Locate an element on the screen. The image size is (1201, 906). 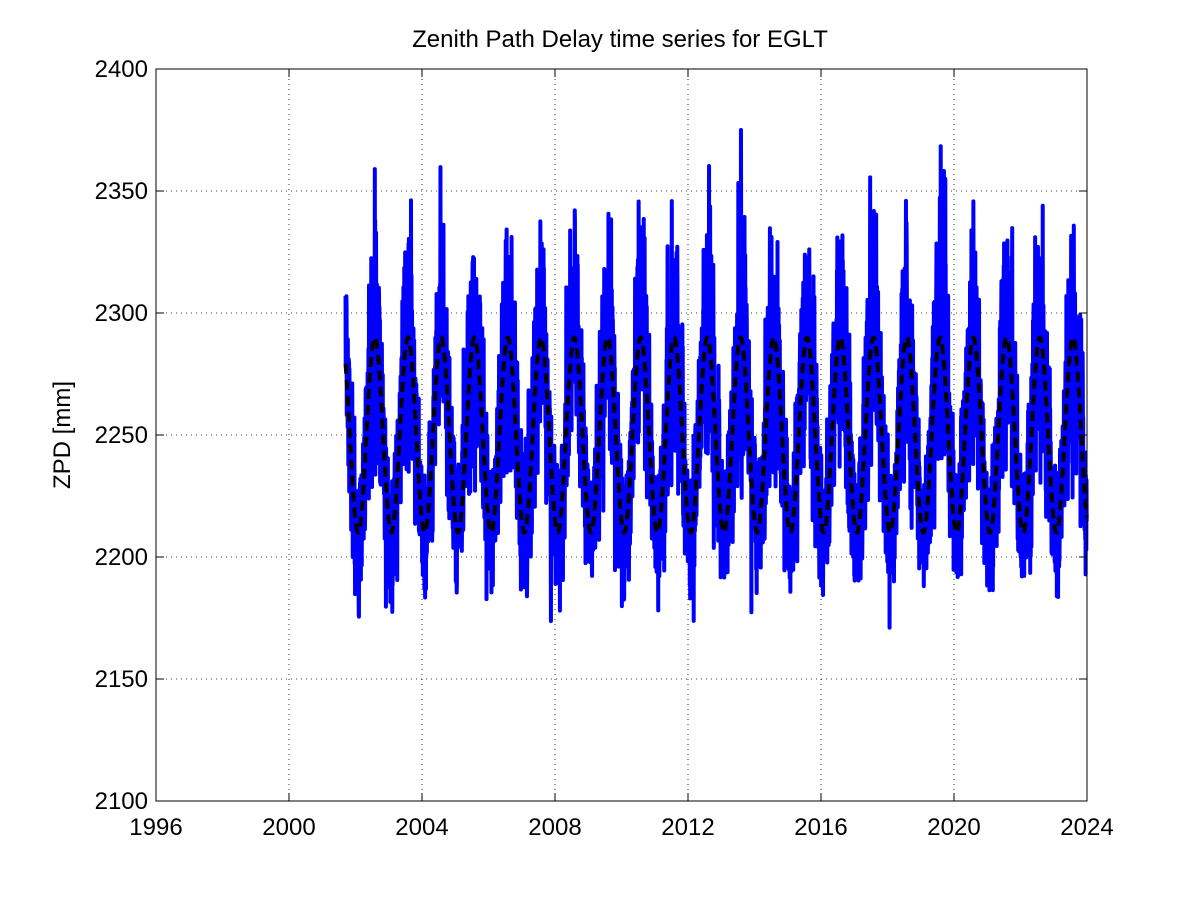
x-tick-label: 2000 is located at coordinates (288, 827).